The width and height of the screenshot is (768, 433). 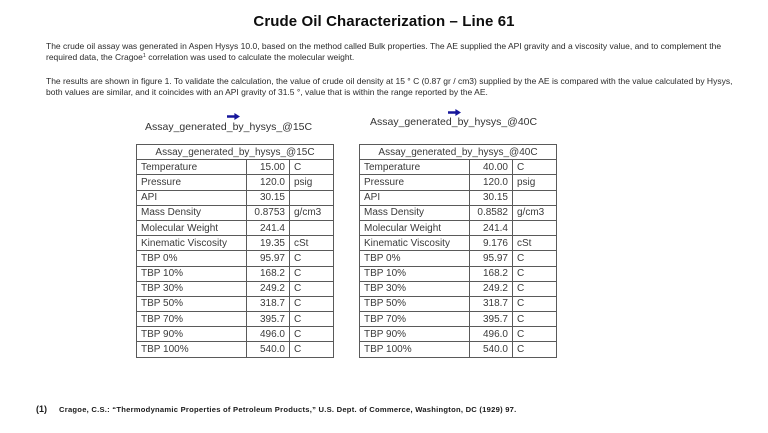 What do you see at coordinates (268, 197) in the screenshot?
I see `property-value-cell: 30.15` at bounding box center [268, 197].